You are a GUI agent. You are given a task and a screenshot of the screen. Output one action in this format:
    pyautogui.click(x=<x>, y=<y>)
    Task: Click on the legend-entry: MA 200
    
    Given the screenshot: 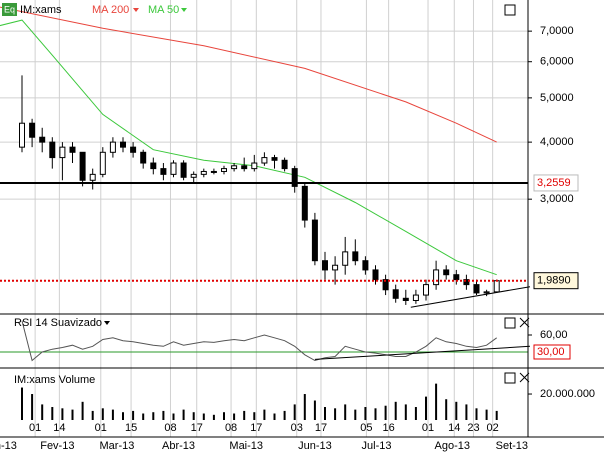 What is the action you would take?
    pyautogui.click(x=110, y=10)
    